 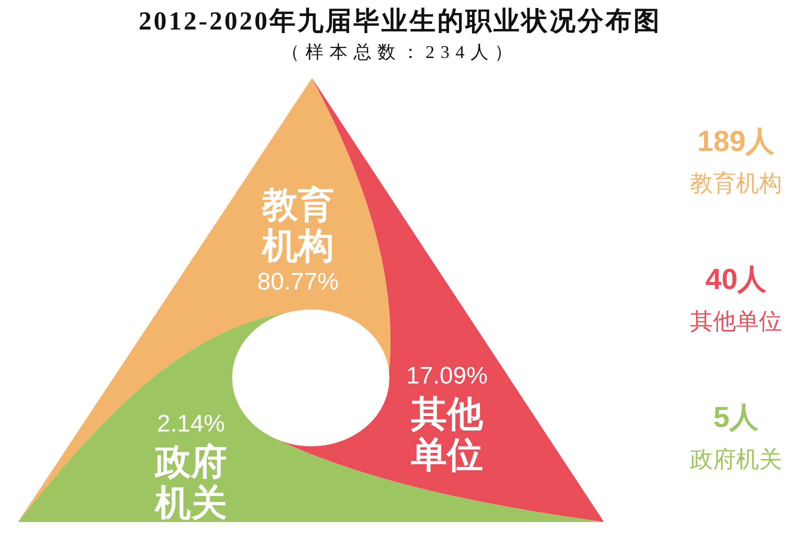 I want to click on text: （样本总数：234人）, so click(x=400, y=52).